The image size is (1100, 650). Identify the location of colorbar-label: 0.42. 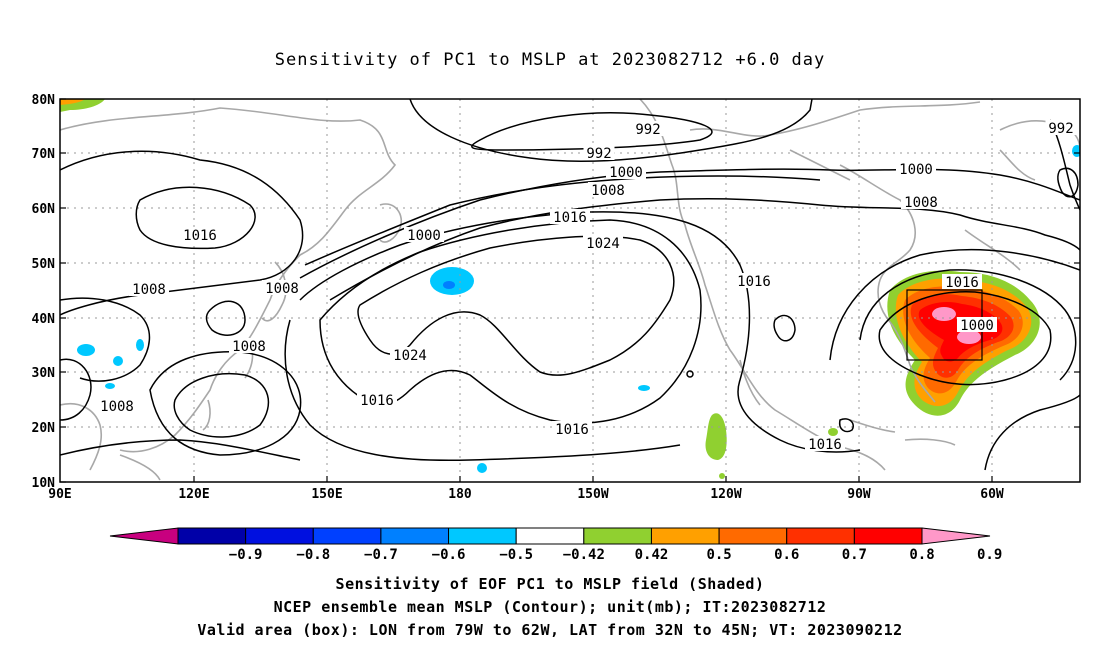
(652, 555).